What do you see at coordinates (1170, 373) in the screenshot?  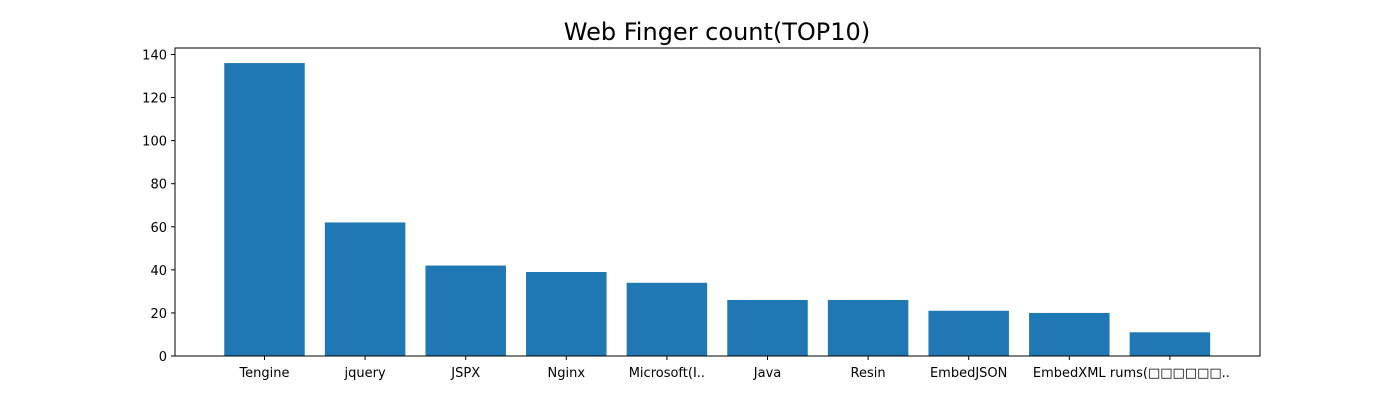 I see `x-tick-label-9: rums(□□□□□□..` at bounding box center [1170, 373].